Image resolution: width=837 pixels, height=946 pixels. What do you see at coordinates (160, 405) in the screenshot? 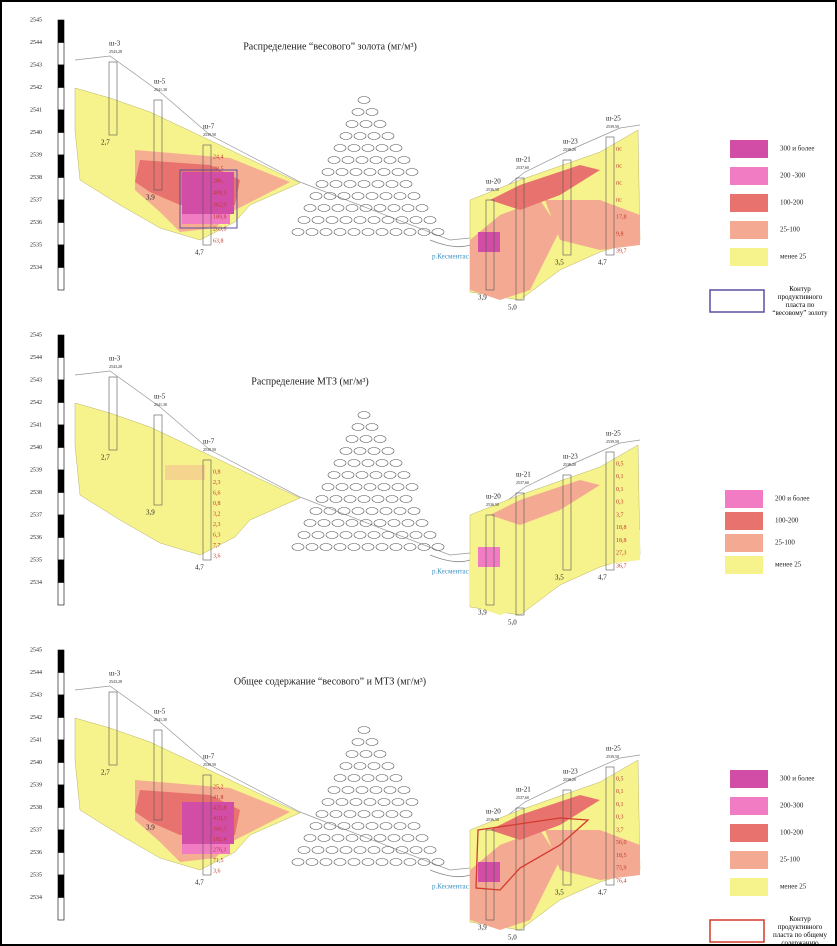
I see `well-elevation: 2541,30` at bounding box center [160, 405].